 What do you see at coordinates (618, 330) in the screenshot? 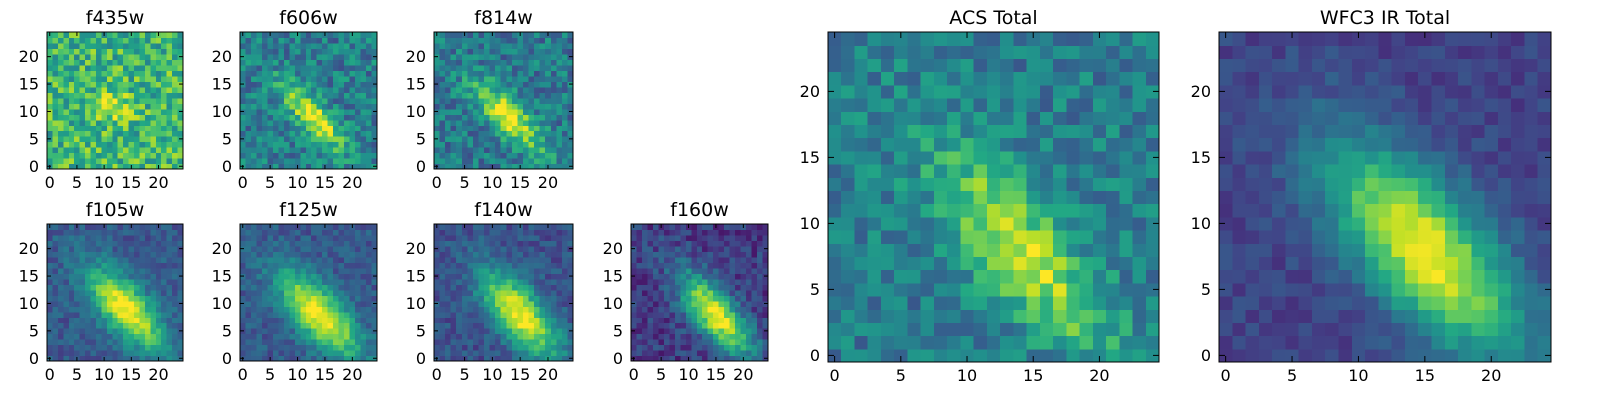
I see `y-tick-label: 5` at bounding box center [618, 330].